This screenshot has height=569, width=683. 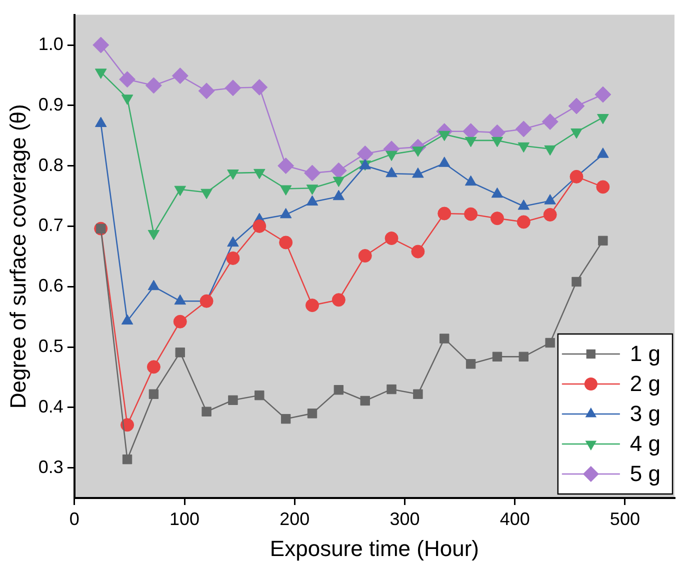 What do you see at coordinates (374, 548) in the screenshot?
I see `x-axis-title: Exposure time (Hour)` at bounding box center [374, 548].